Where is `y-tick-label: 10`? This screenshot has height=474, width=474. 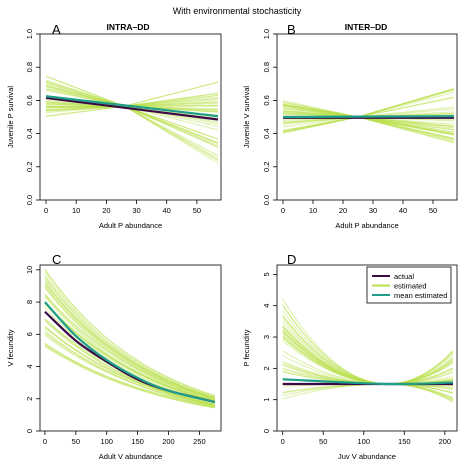 y-tick-label: 10 is located at coordinates (29, 270).